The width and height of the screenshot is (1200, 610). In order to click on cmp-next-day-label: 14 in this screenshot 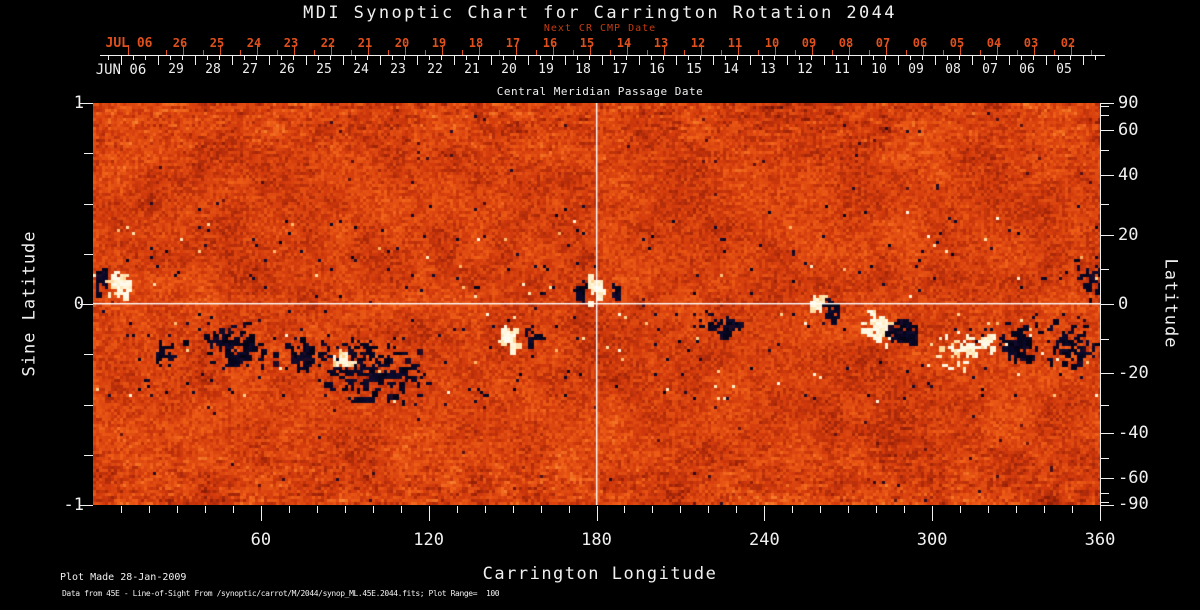, I will do `click(624, 43)`.